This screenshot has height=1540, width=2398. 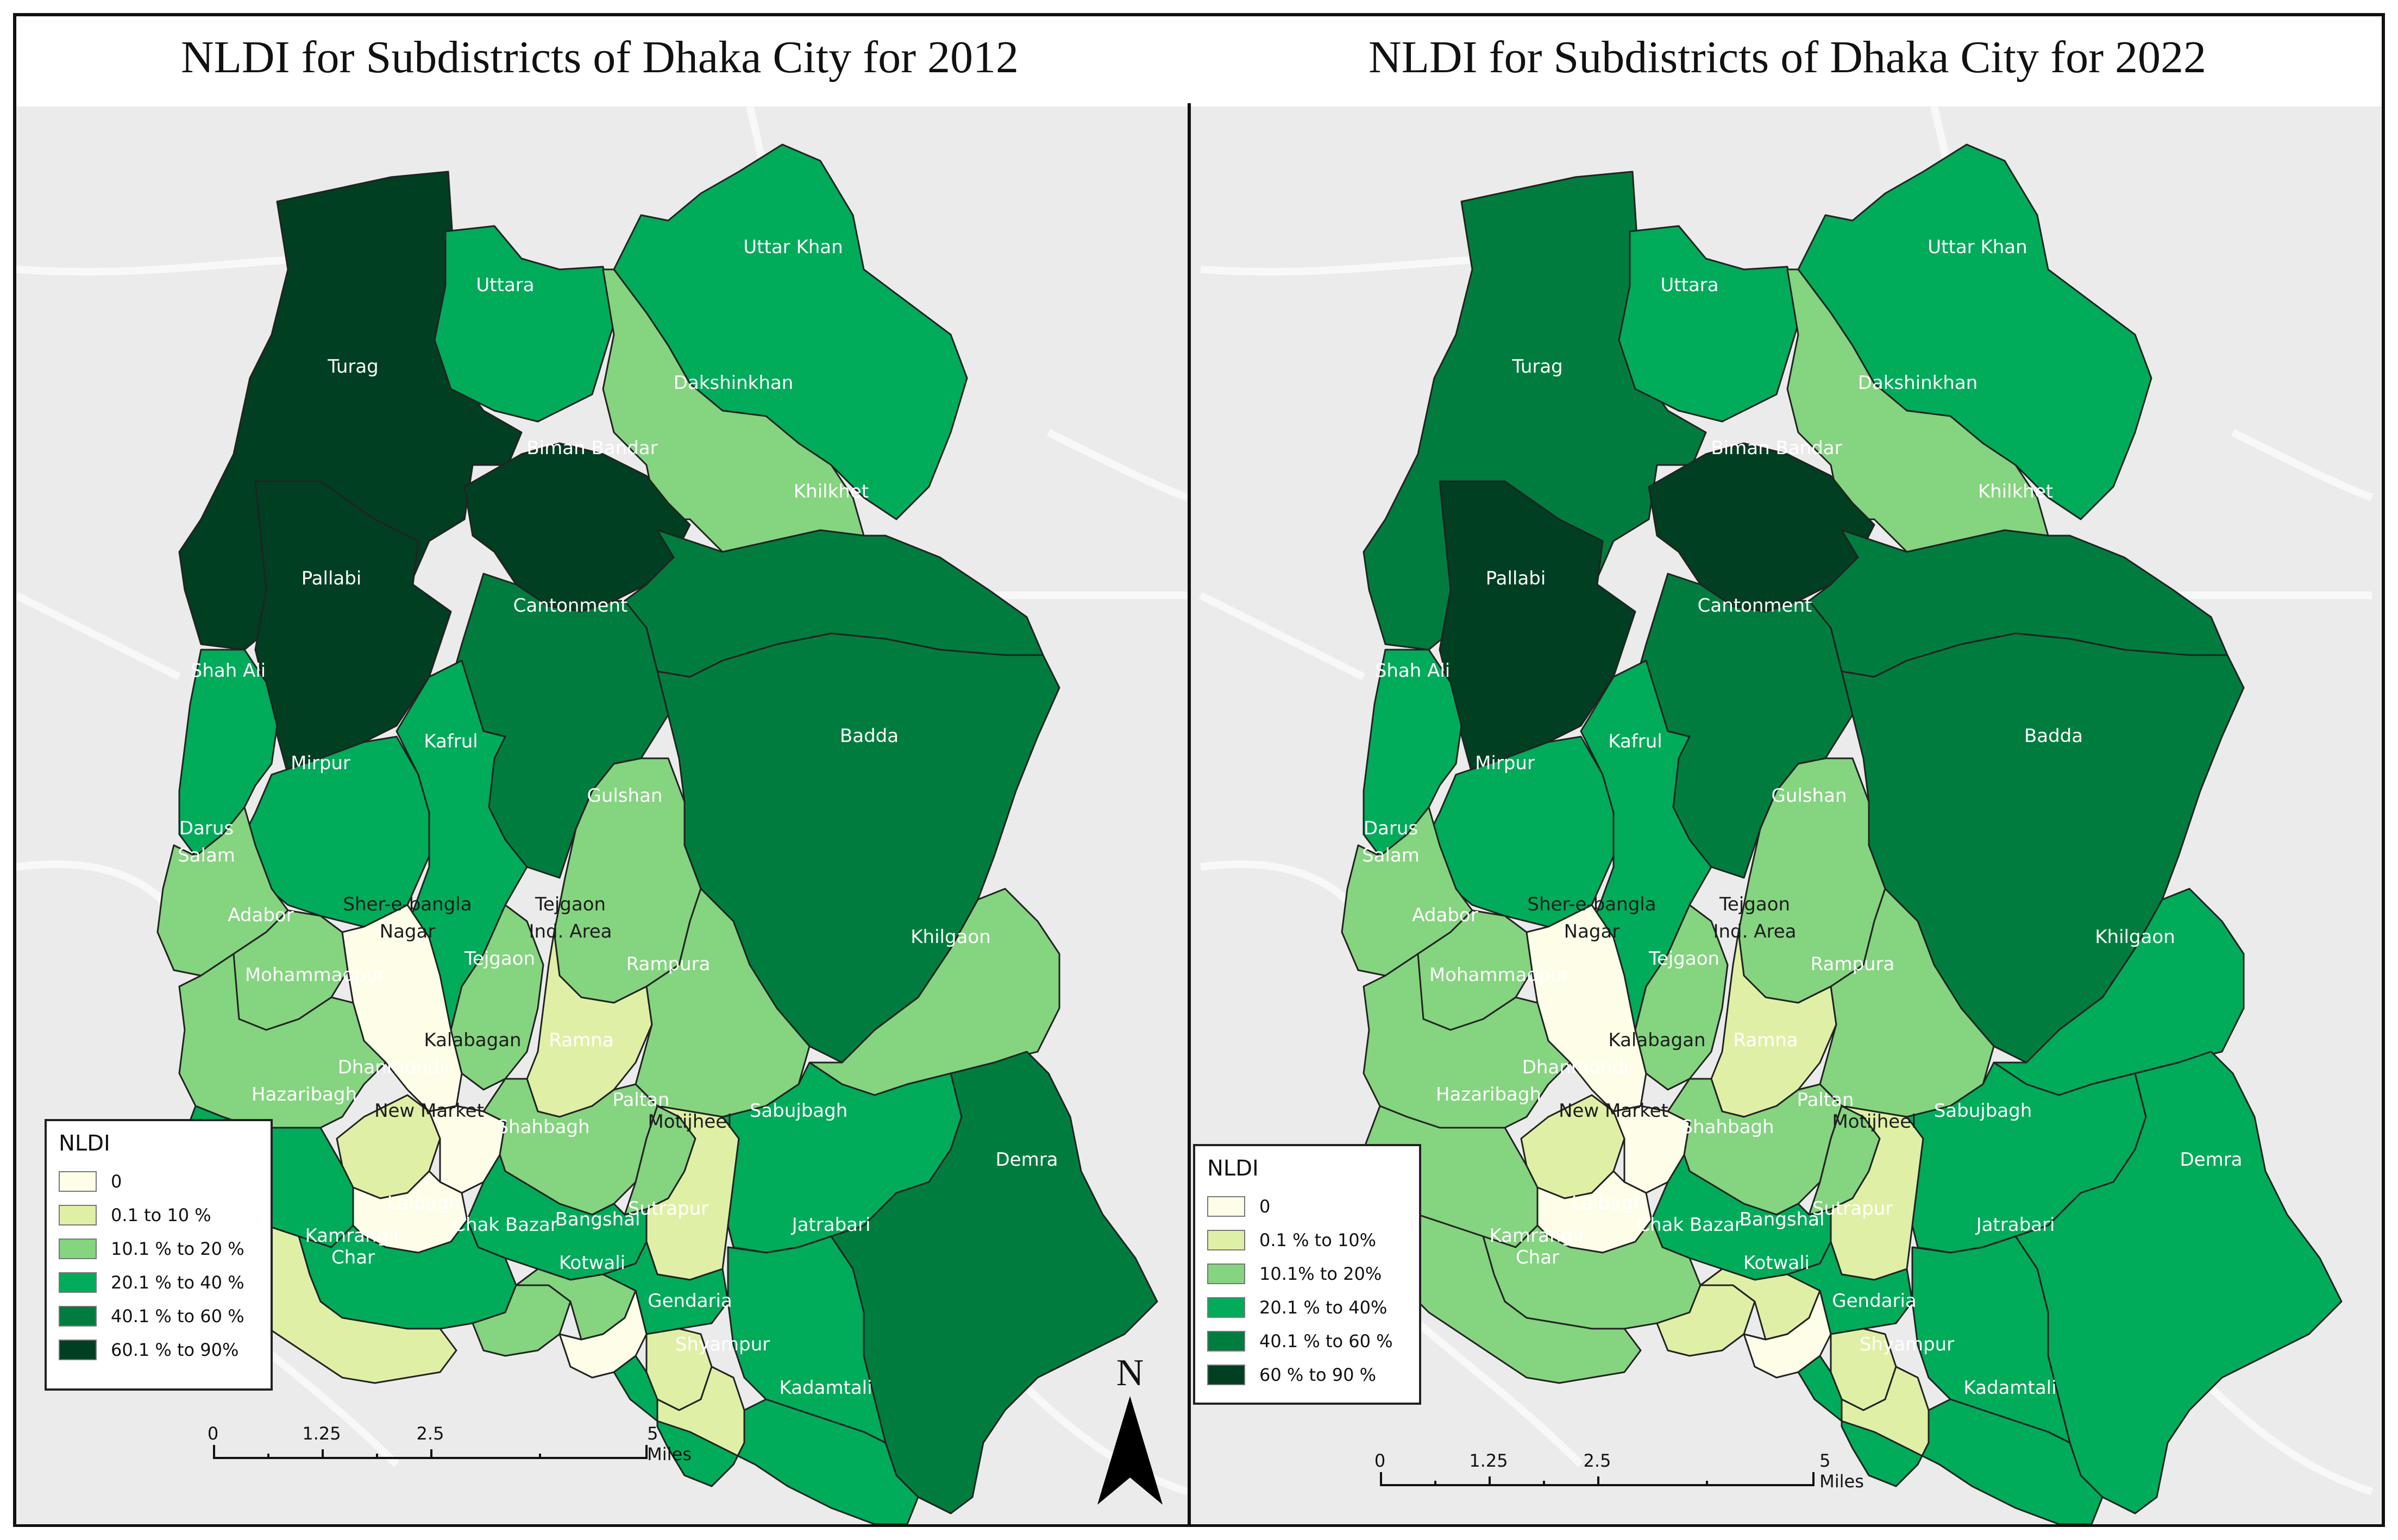 I want to click on scale-bar-2012: 0 1.25 2.5 5 Miles, so click(x=450, y=1447).